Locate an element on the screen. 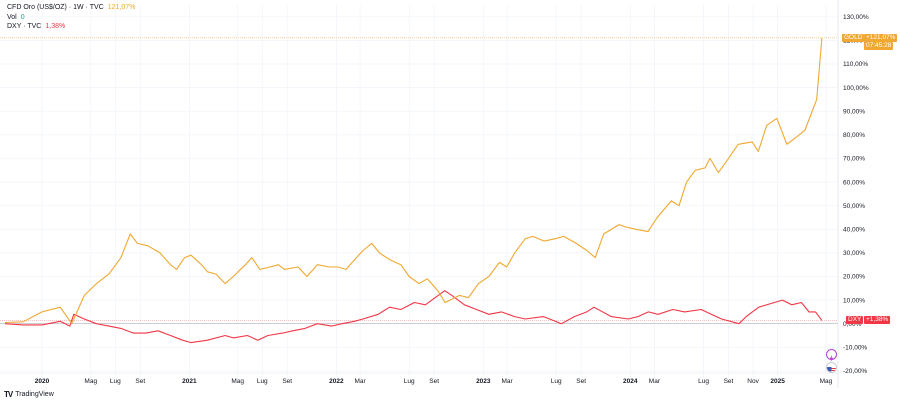  x-tick-label: Nov is located at coordinates (753, 381).